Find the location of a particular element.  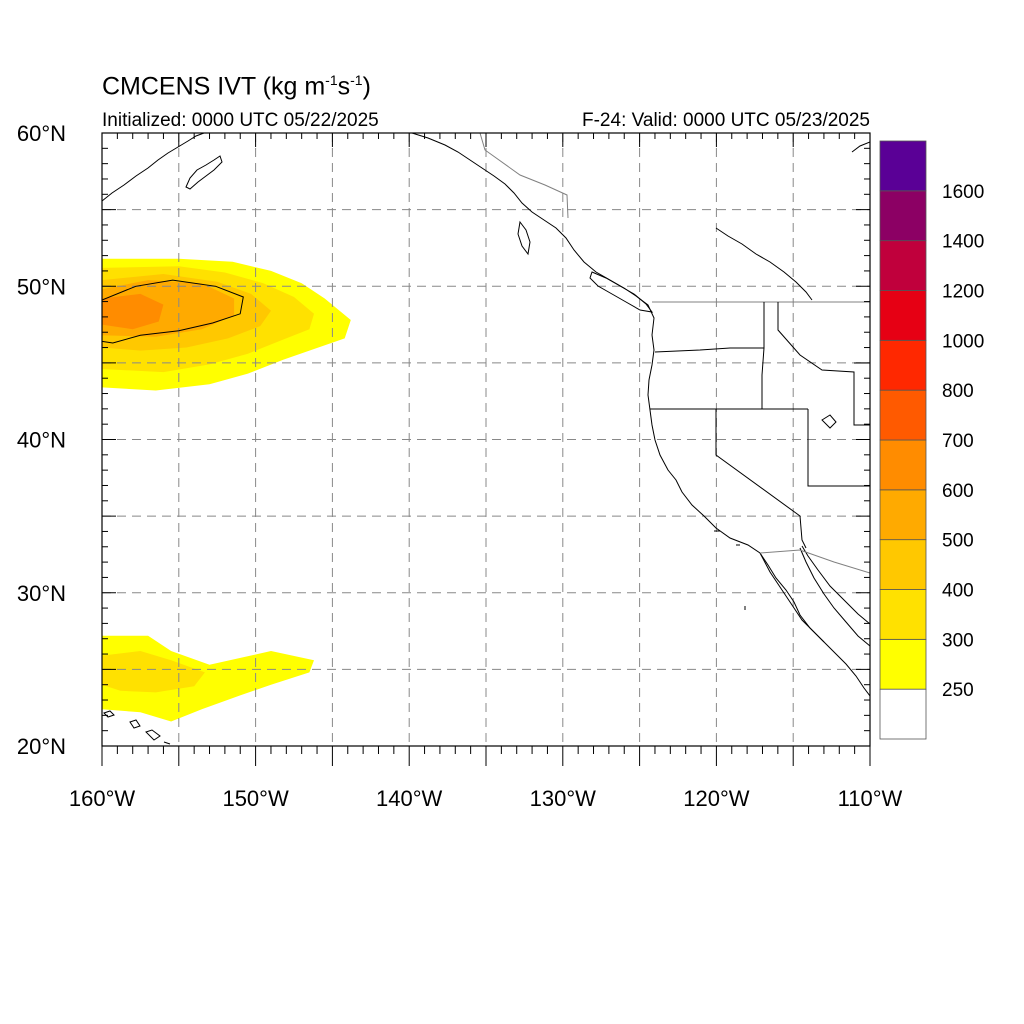

alaska-canada-border is located at coordinates (524, 176).